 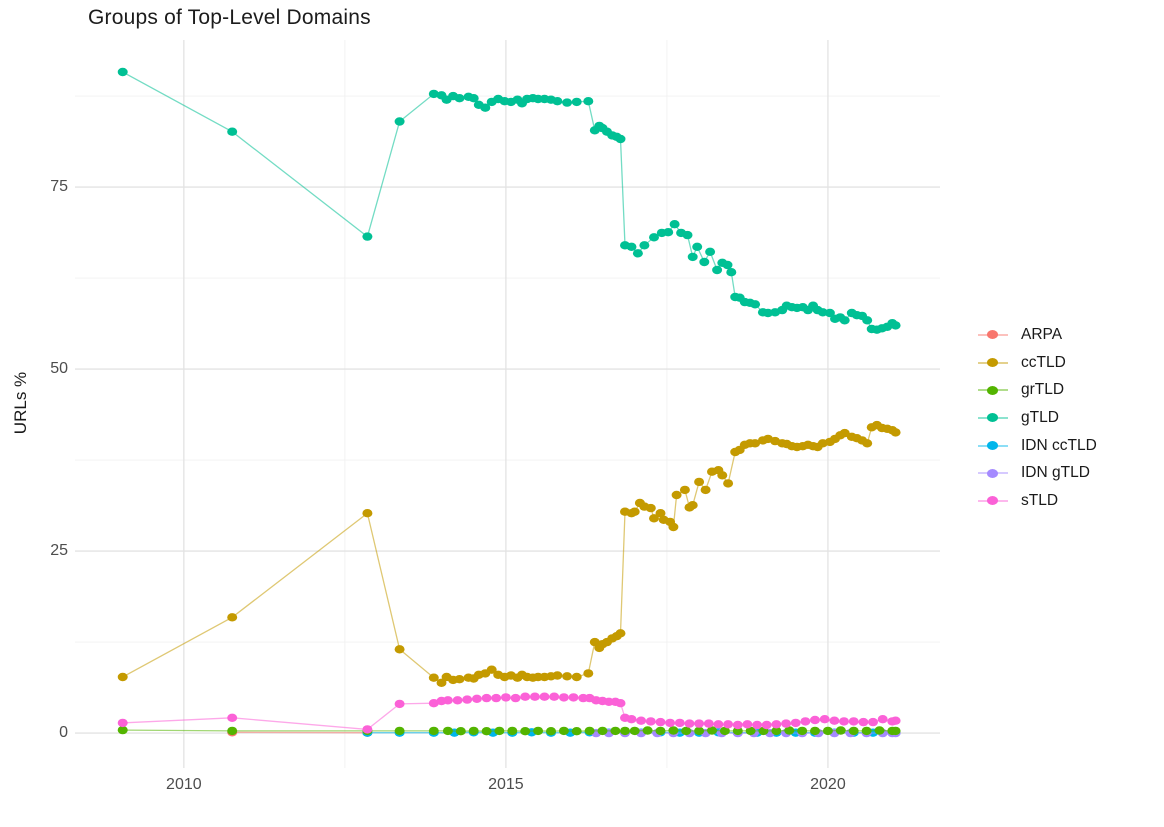 I want to click on legend-item-IDN-ccTLD: IDN ccTLD, so click(x=1037, y=446).